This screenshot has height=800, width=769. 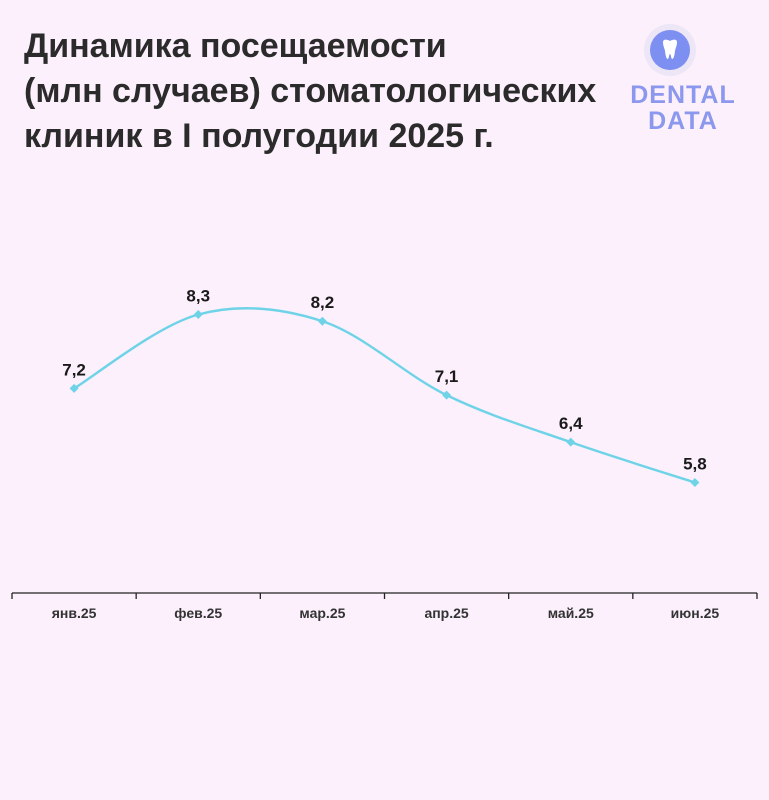 I want to click on x-tick-label: июн.25, so click(x=695, y=613).